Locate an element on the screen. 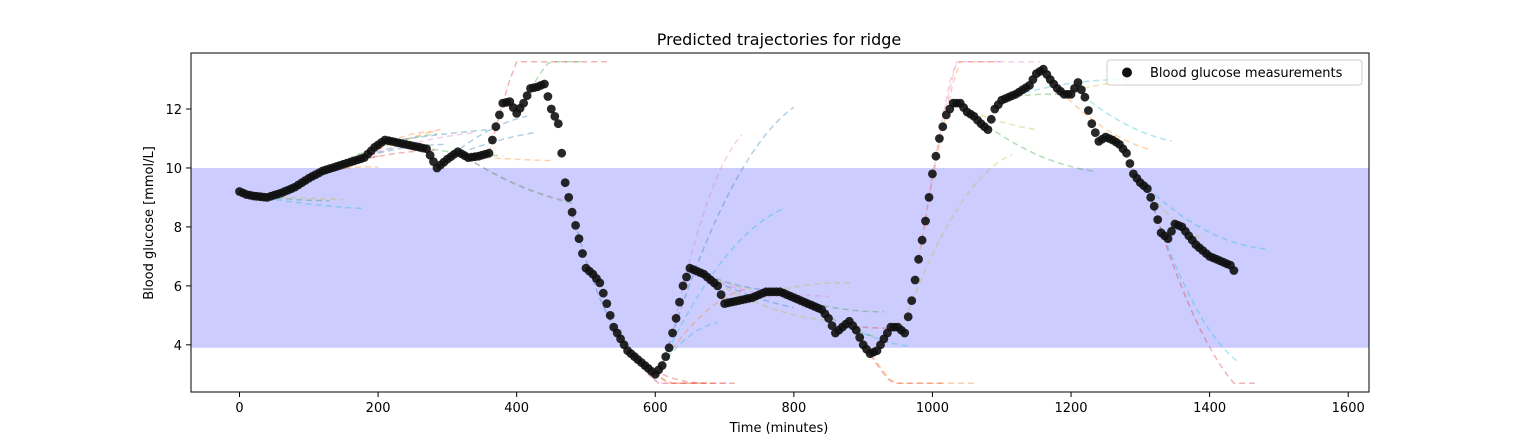 The image size is (1521, 445). x-tick-label: 1200 is located at coordinates (1070, 408).